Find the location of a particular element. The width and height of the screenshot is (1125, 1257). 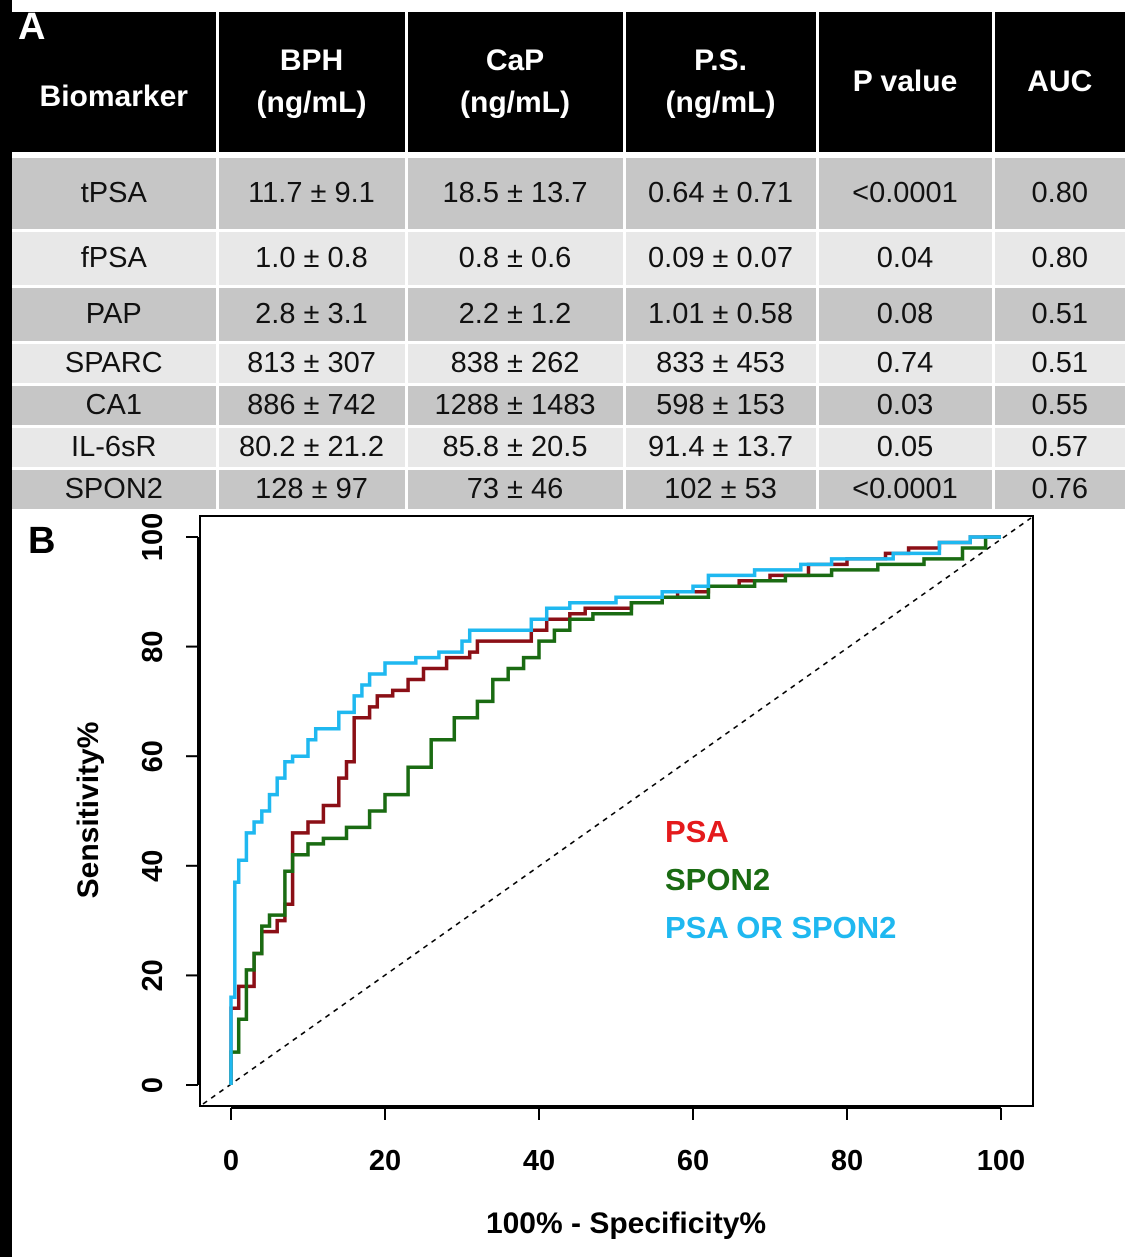

cell-cap: 85.8 ± 20.5 is located at coordinates (515, 448).